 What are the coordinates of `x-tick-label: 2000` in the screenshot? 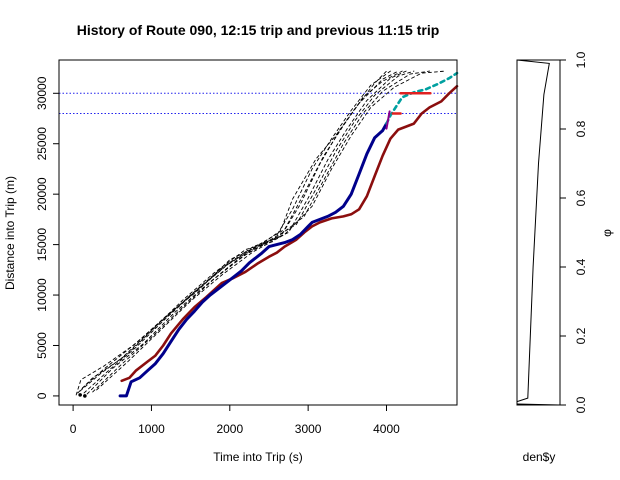 It's located at (229, 429).